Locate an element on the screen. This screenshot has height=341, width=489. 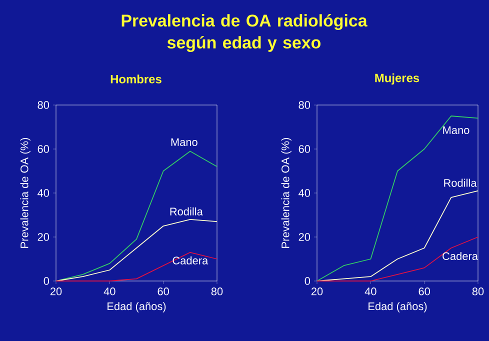
chart-title: Prevalencia de OA radiológica según edad y sexo is located at coordinates (245, 33).